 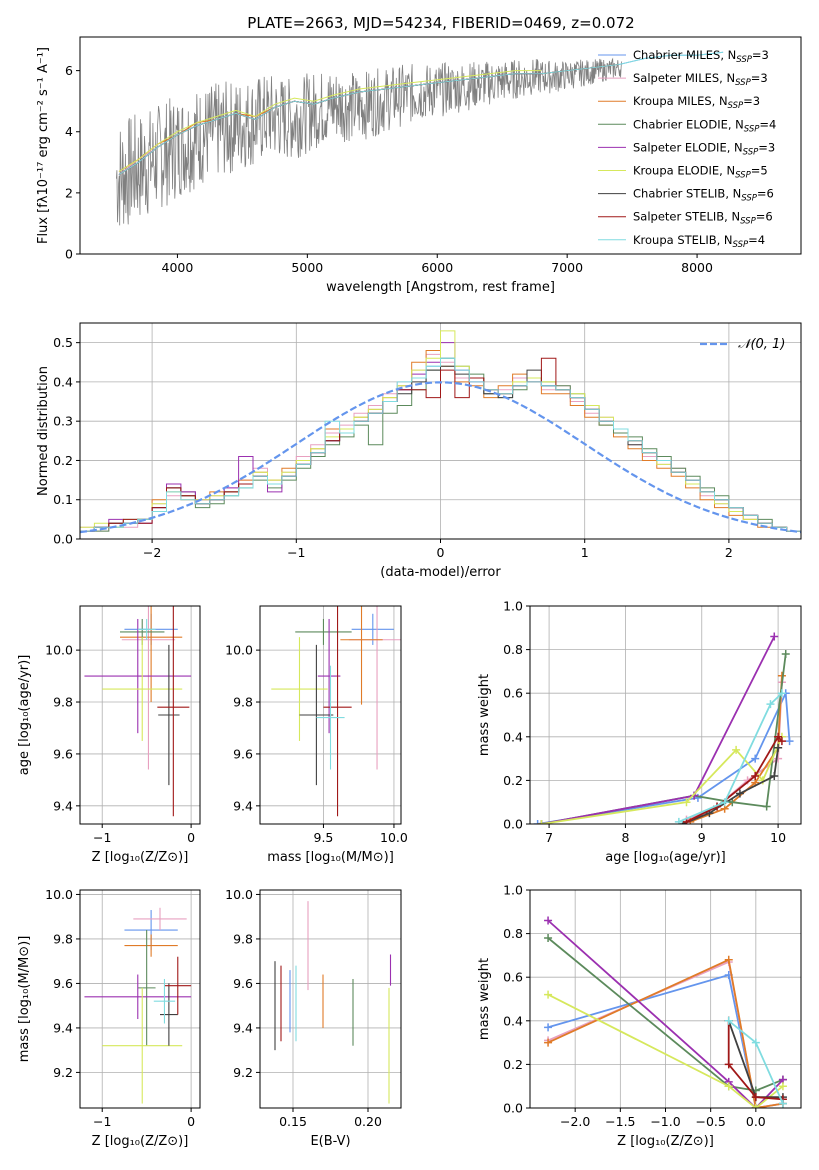 I want to click on observed-spectrum-line, so click(x=369, y=141).